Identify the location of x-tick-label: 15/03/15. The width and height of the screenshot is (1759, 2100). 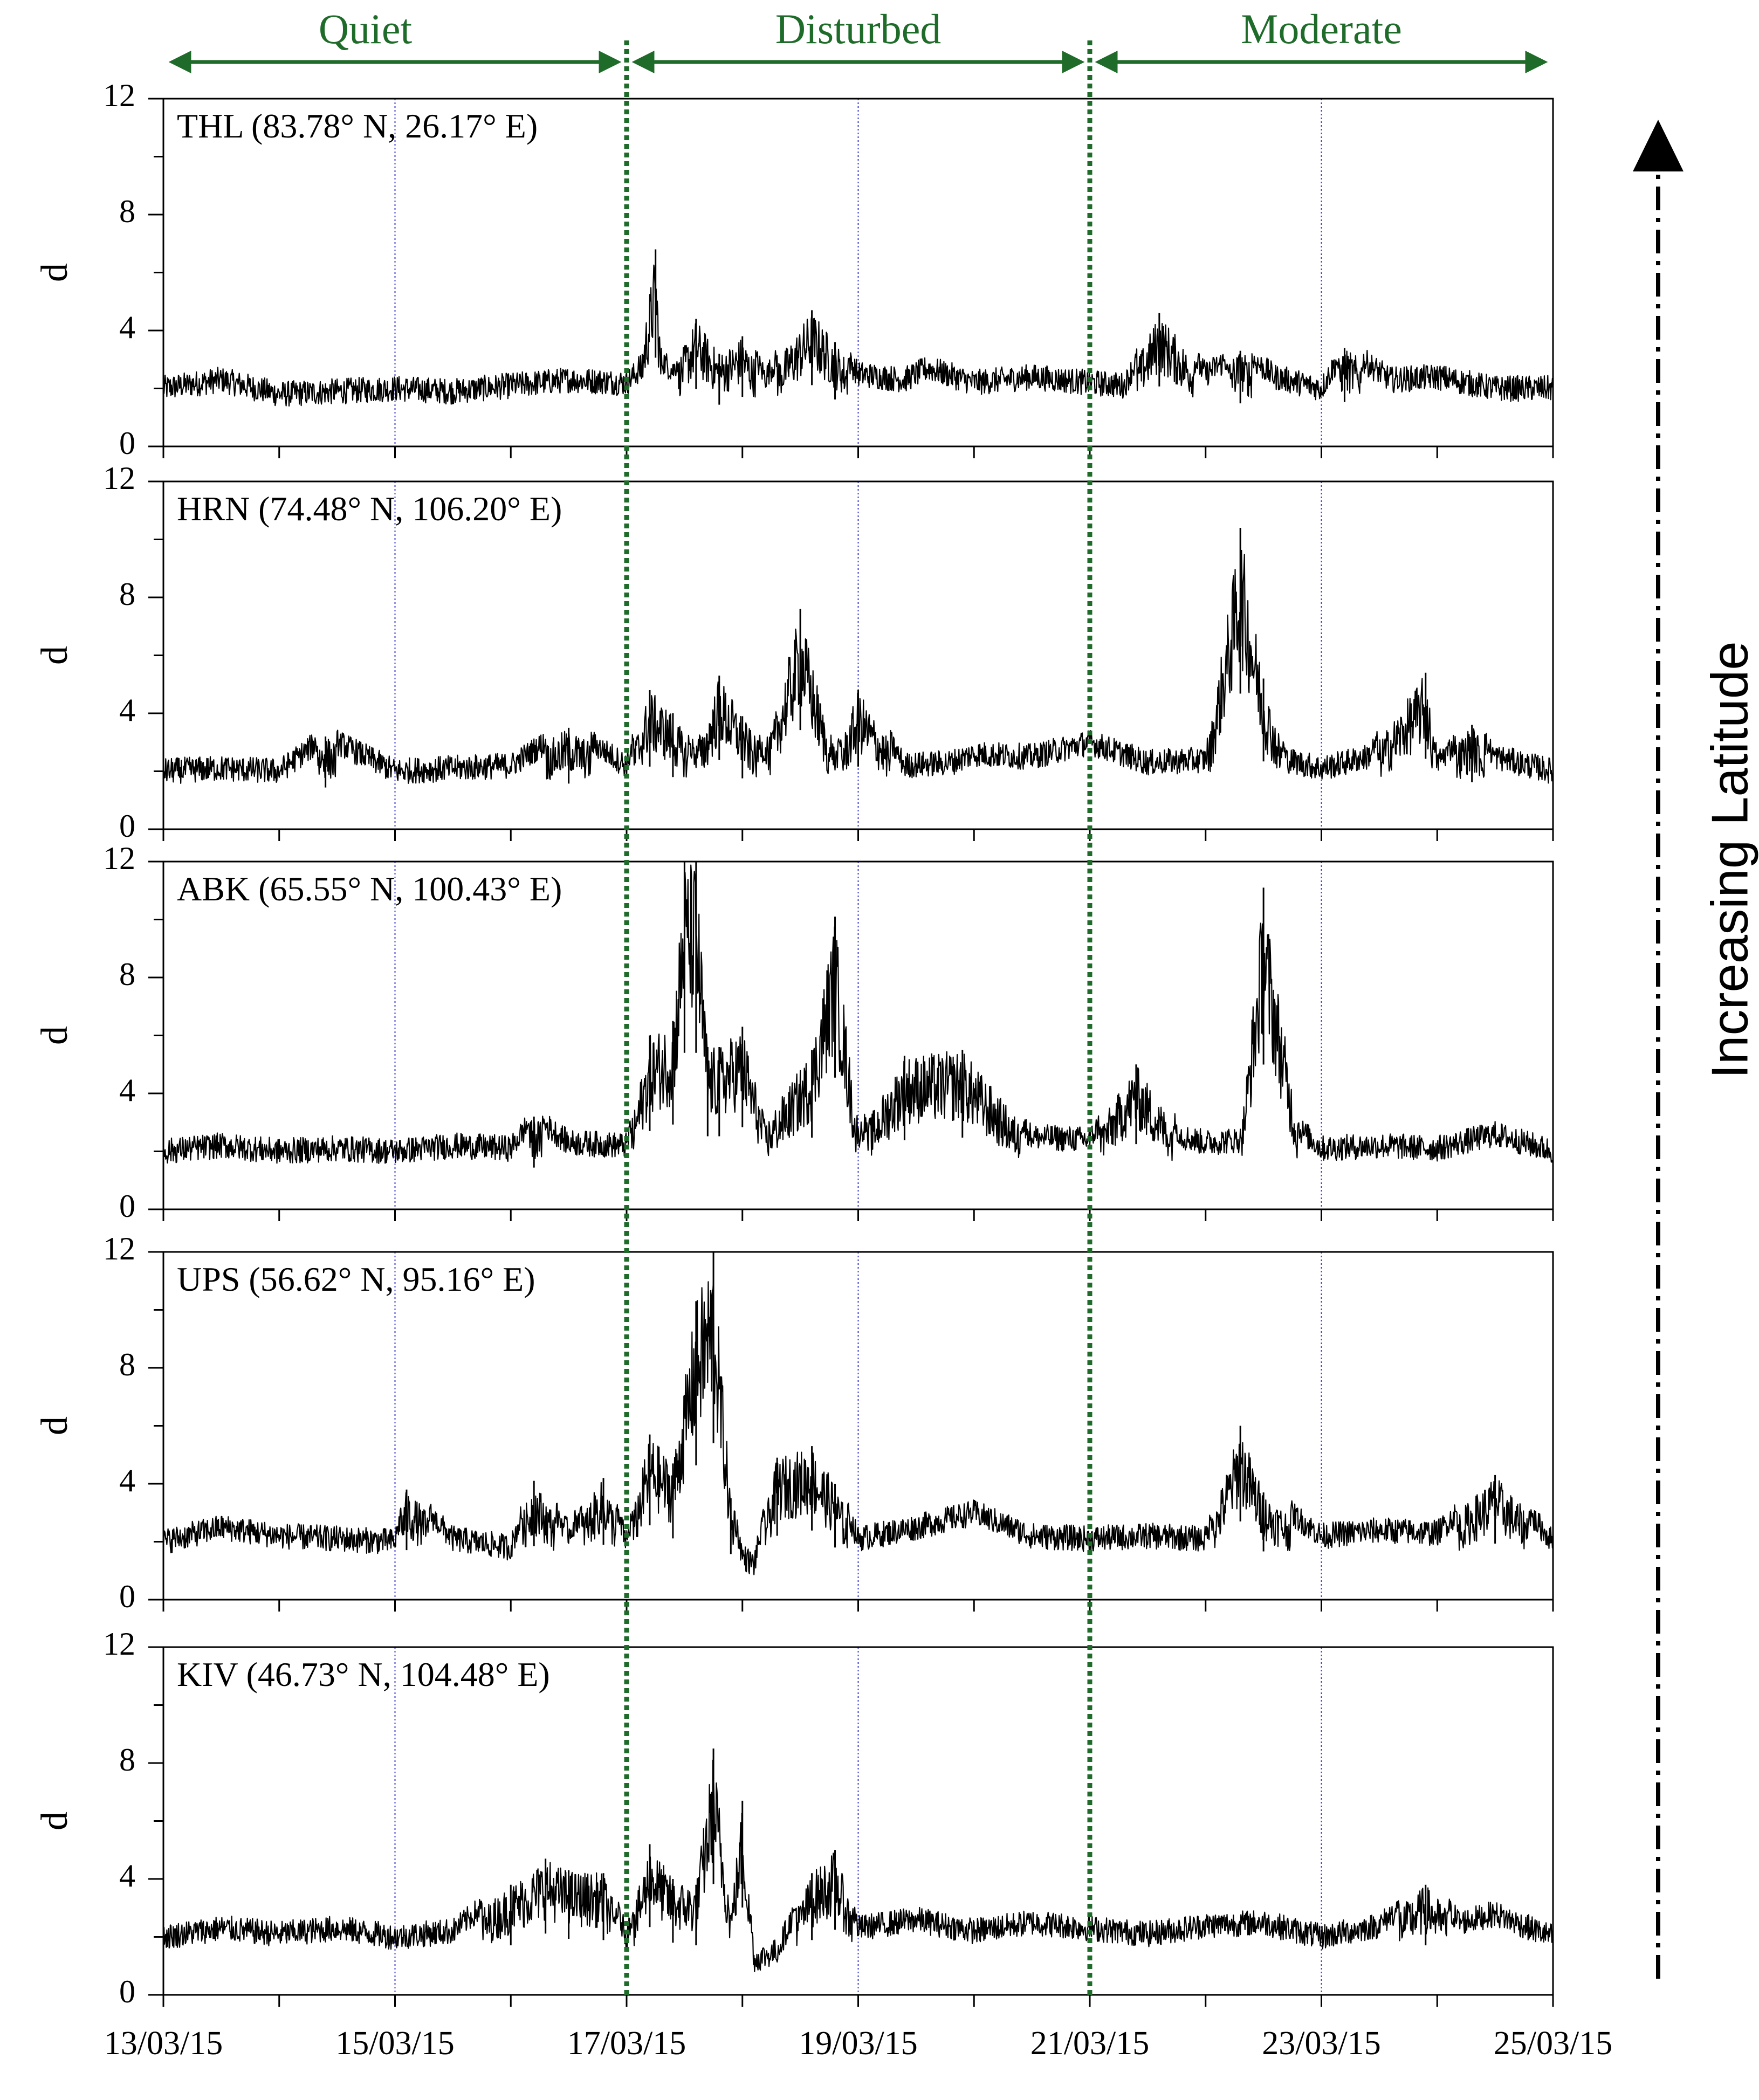
(394, 2043).